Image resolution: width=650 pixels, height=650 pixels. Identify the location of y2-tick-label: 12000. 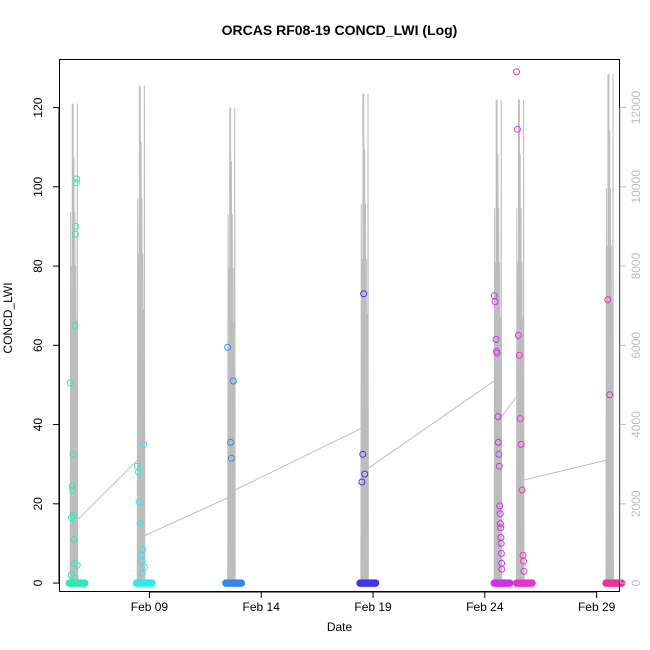
(636, 108).